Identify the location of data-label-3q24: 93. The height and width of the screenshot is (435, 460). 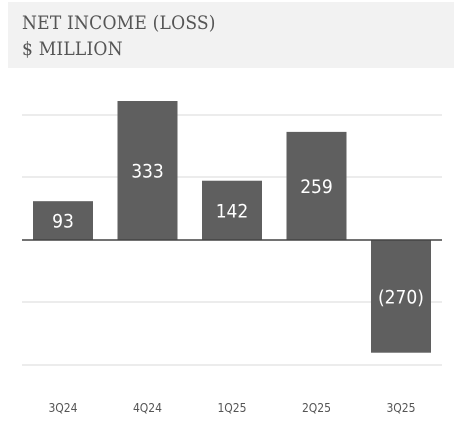
(63, 222).